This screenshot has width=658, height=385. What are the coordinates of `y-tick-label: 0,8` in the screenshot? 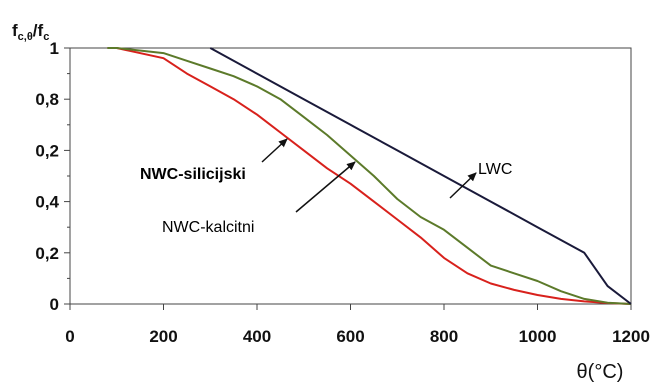 It's located at (47, 99).